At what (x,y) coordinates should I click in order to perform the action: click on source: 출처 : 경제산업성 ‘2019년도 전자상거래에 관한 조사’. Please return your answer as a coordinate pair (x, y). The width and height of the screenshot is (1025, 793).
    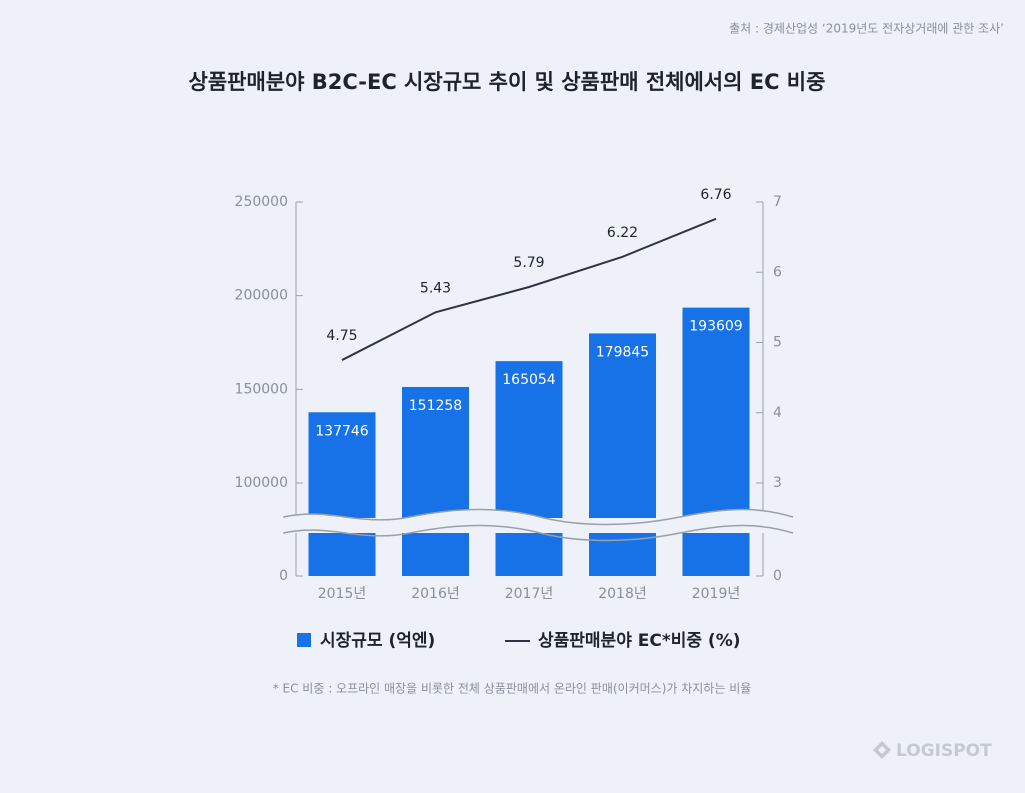
    Looking at the image, I should click on (866, 29).